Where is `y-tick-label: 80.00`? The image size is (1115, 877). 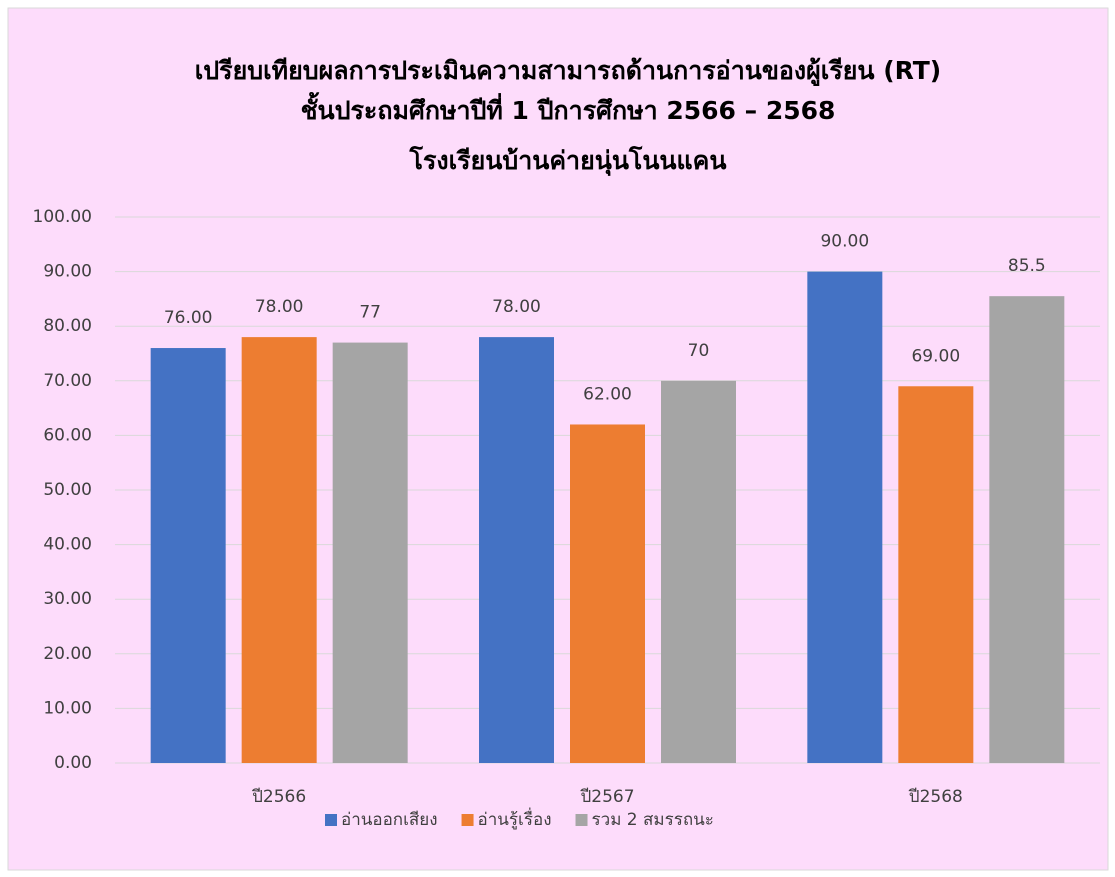 y-tick-label: 80.00 is located at coordinates (67, 326).